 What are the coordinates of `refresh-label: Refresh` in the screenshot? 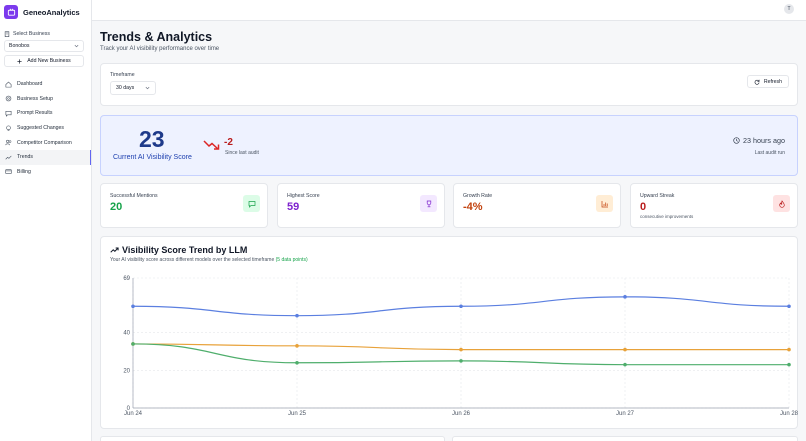 It's located at (772, 81).